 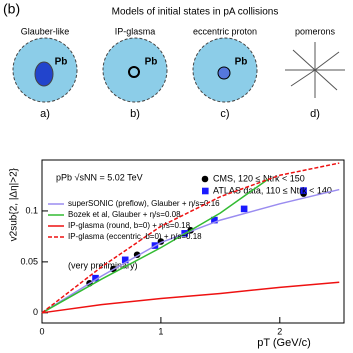 I want to click on model-name: eccentric proton, so click(x=225, y=31).